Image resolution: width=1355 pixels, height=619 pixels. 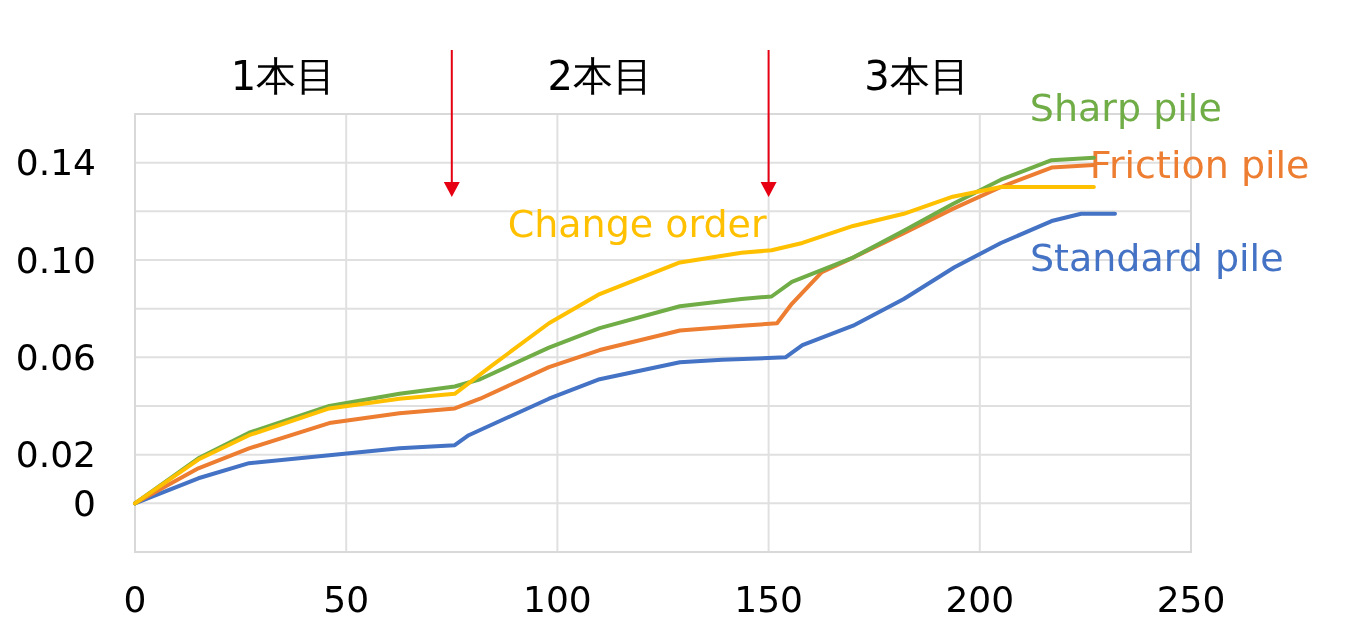 What do you see at coordinates (55, 357) in the screenshot?
I see `y-tick-label: 0.06` at bounding box center [55, 357].